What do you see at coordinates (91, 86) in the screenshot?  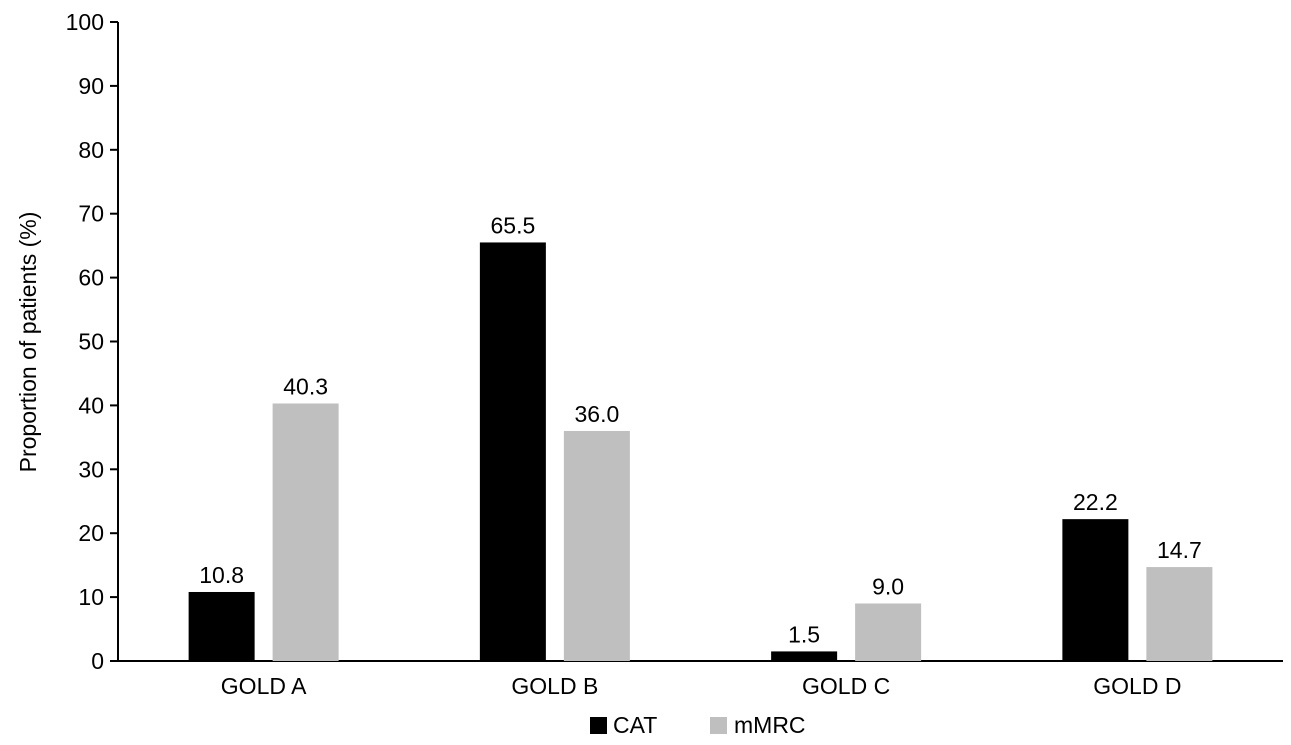 I see `y-tick-label: 90` at bounding box center [91, 86].